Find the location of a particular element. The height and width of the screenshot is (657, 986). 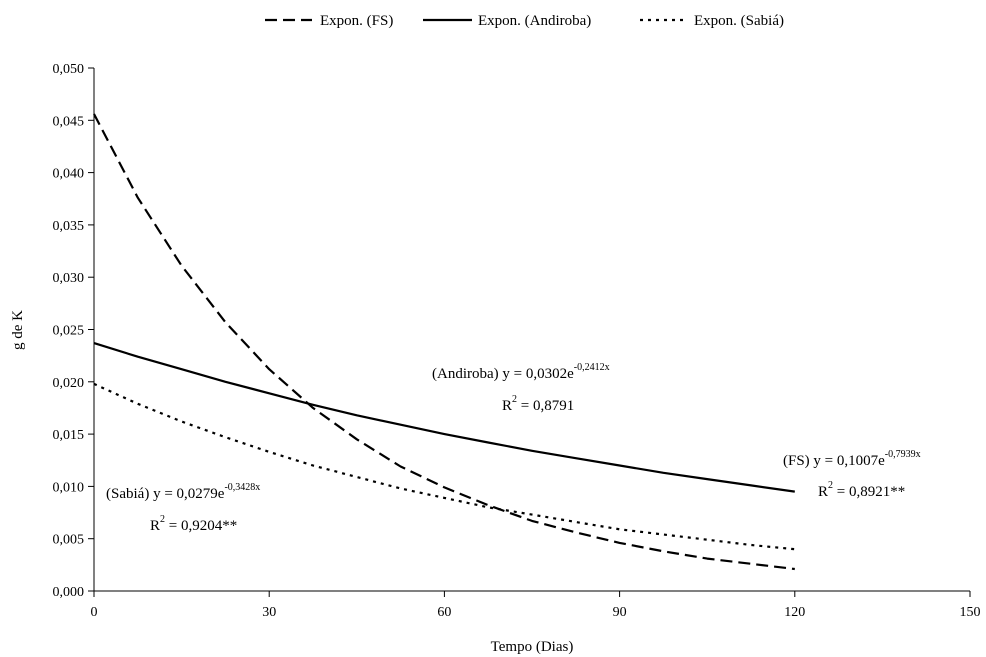

annotation-andiroba-r2-val: = 0,8791 is located at coordinates (545, 406).